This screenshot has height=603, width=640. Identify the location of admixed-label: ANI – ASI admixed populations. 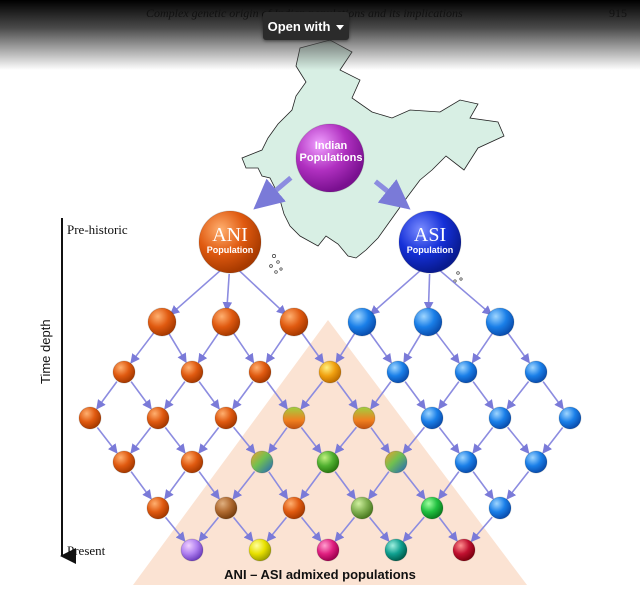
(320, 574).